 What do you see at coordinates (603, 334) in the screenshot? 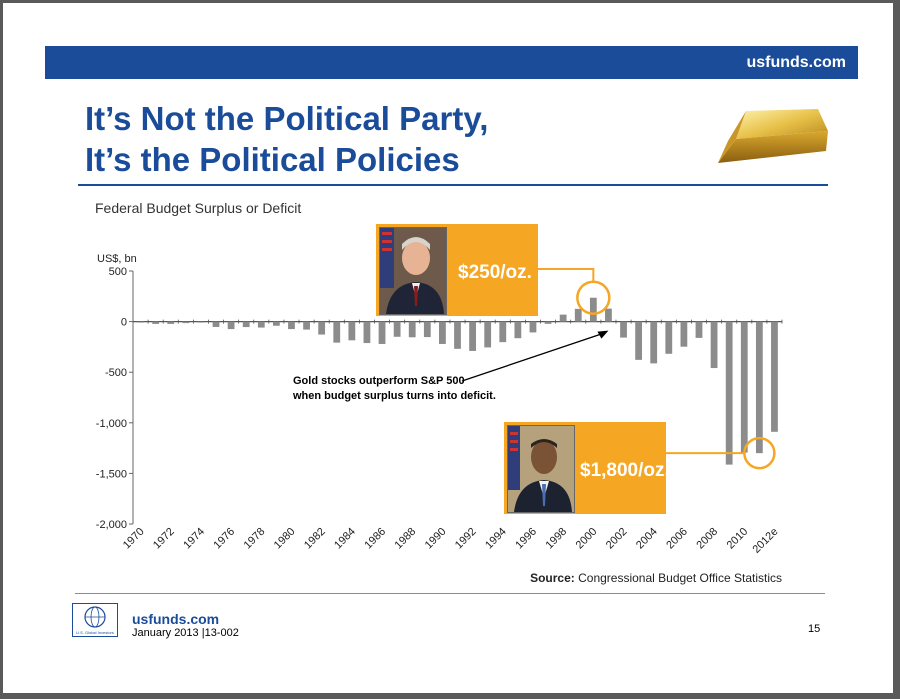
I see `annotation-arrow-head` at bounding box center [603, 334].